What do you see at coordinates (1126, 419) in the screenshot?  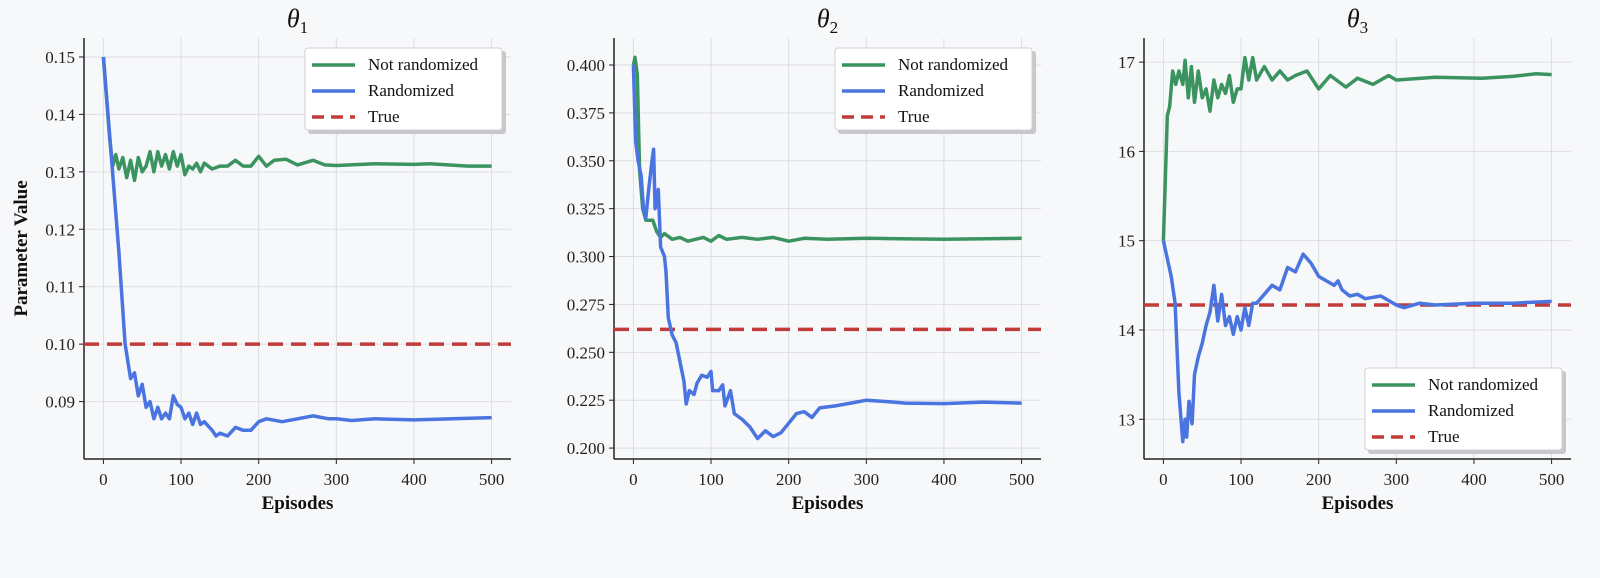 I see `y-tick-label: 13` at bounding box center [1126, 419].